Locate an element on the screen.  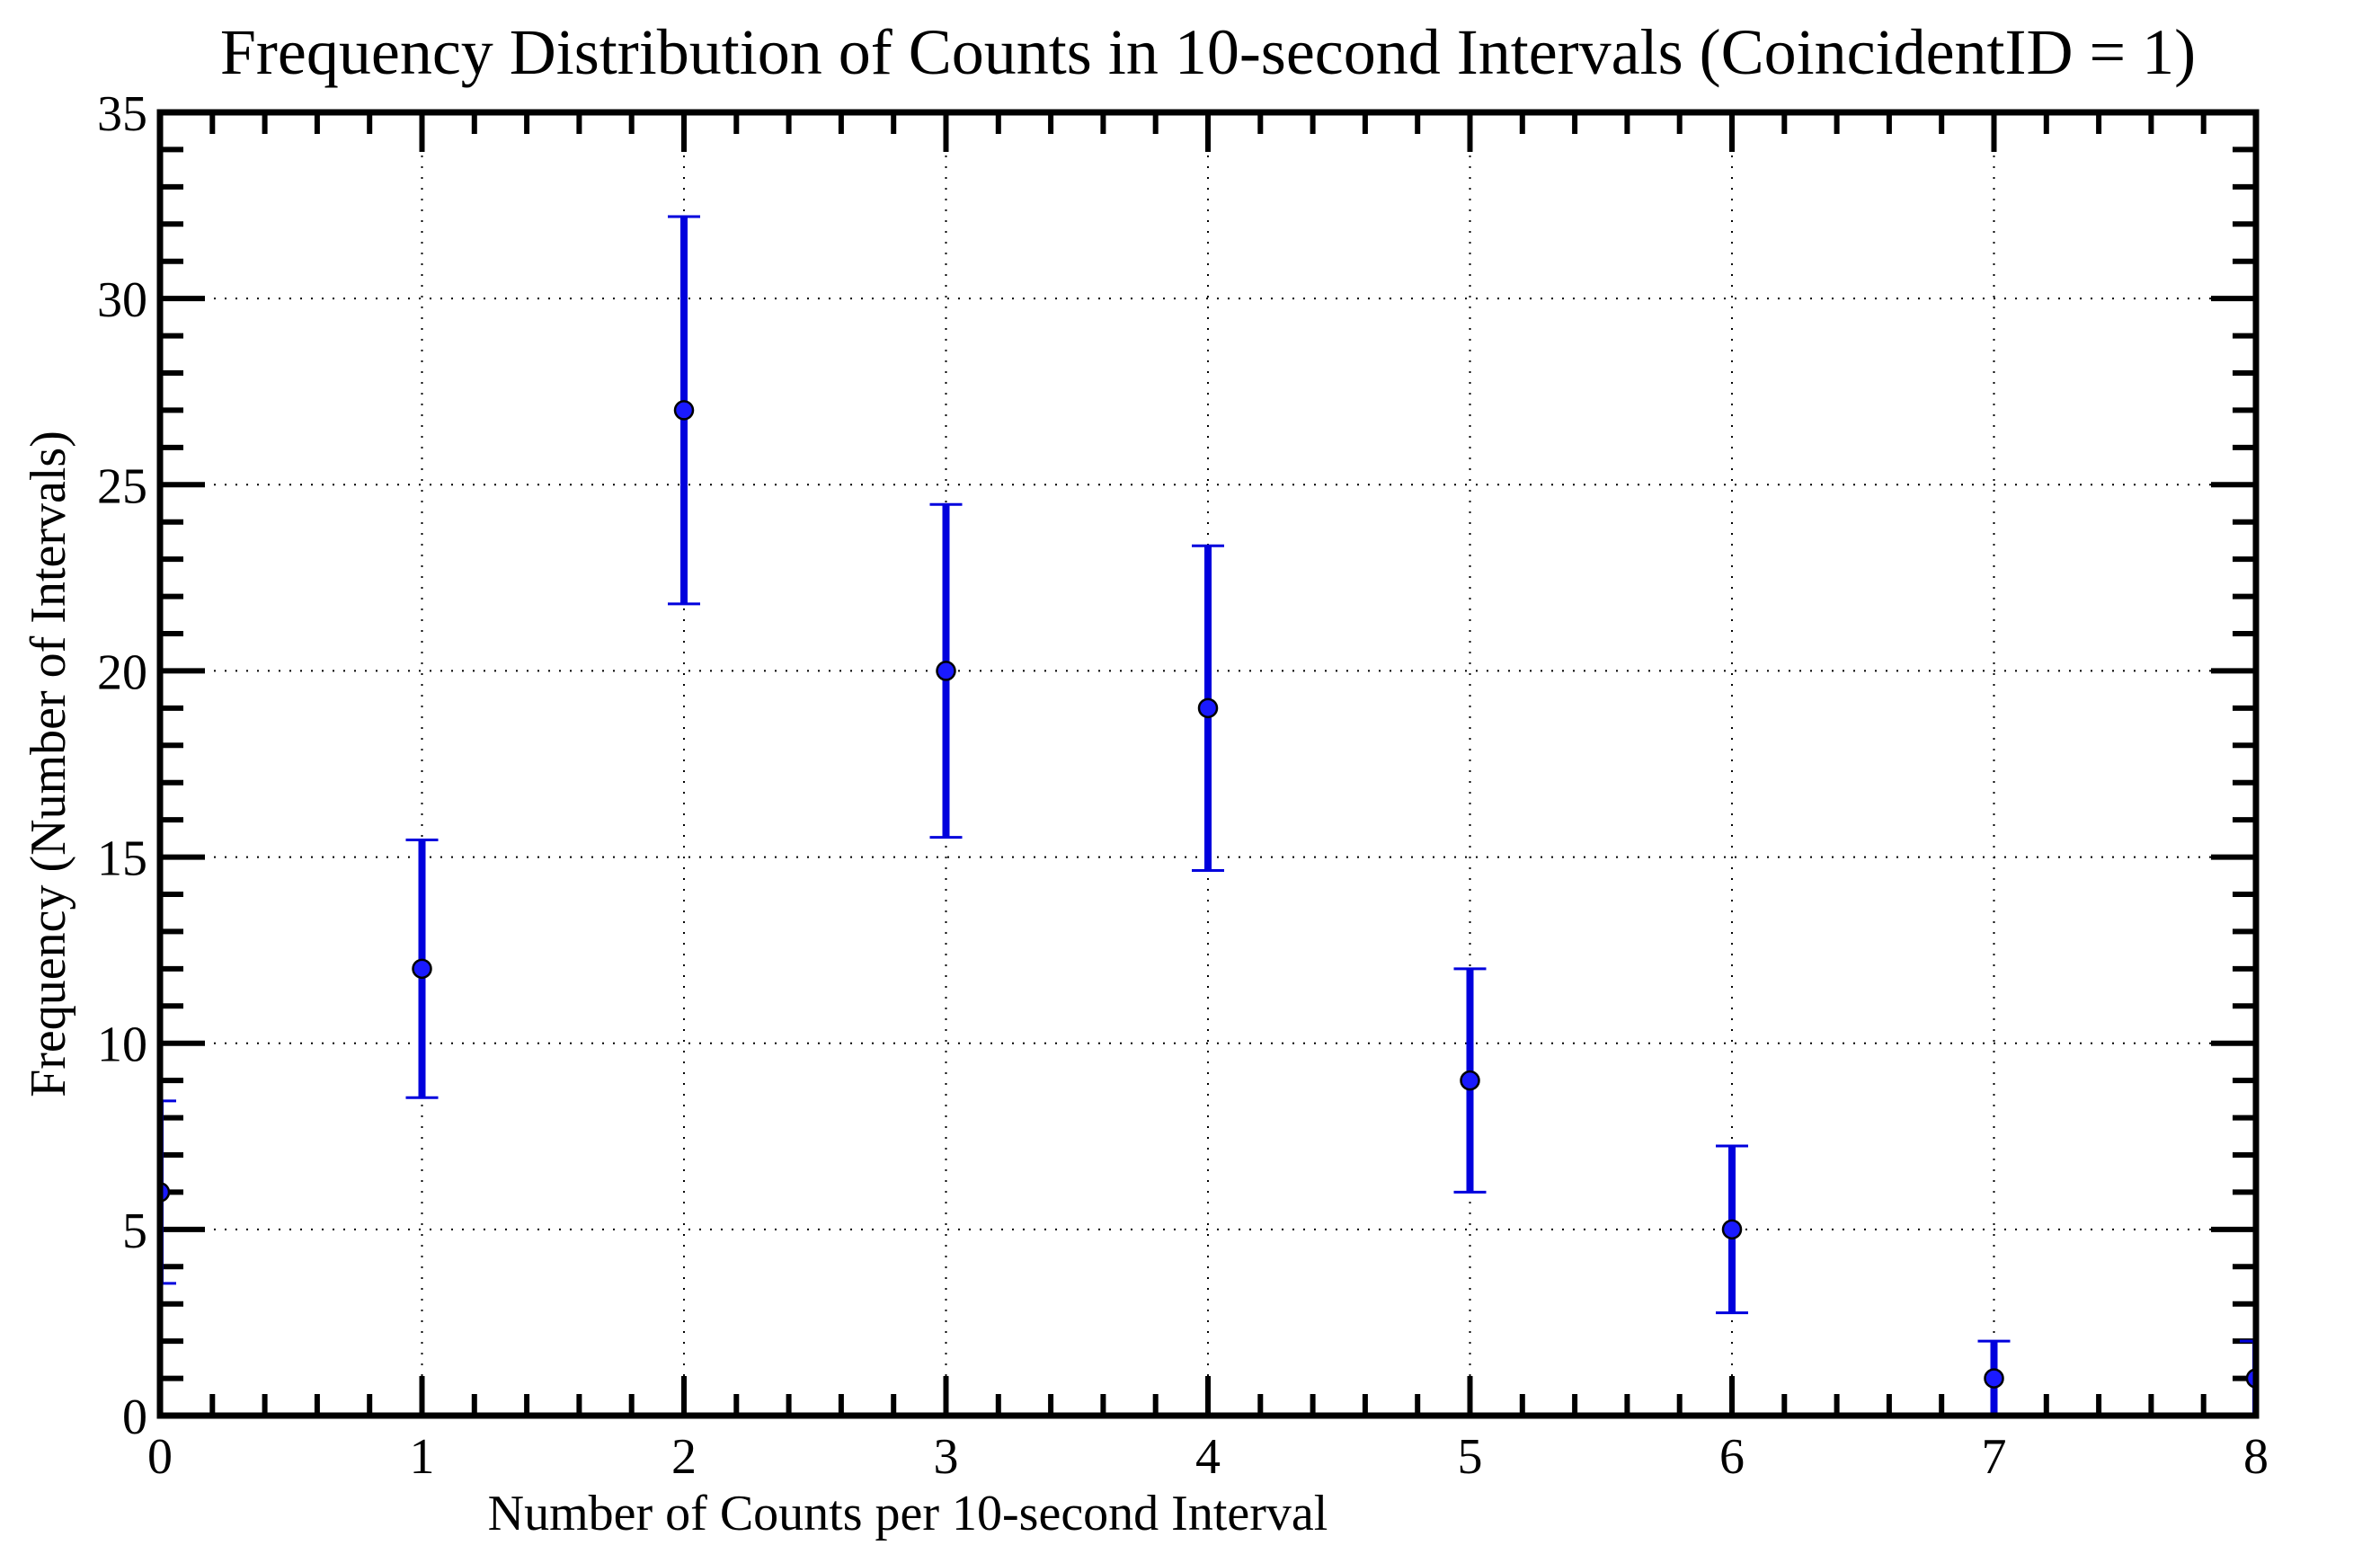
y-tick-label: 15 is located at coordinates (122, 859).